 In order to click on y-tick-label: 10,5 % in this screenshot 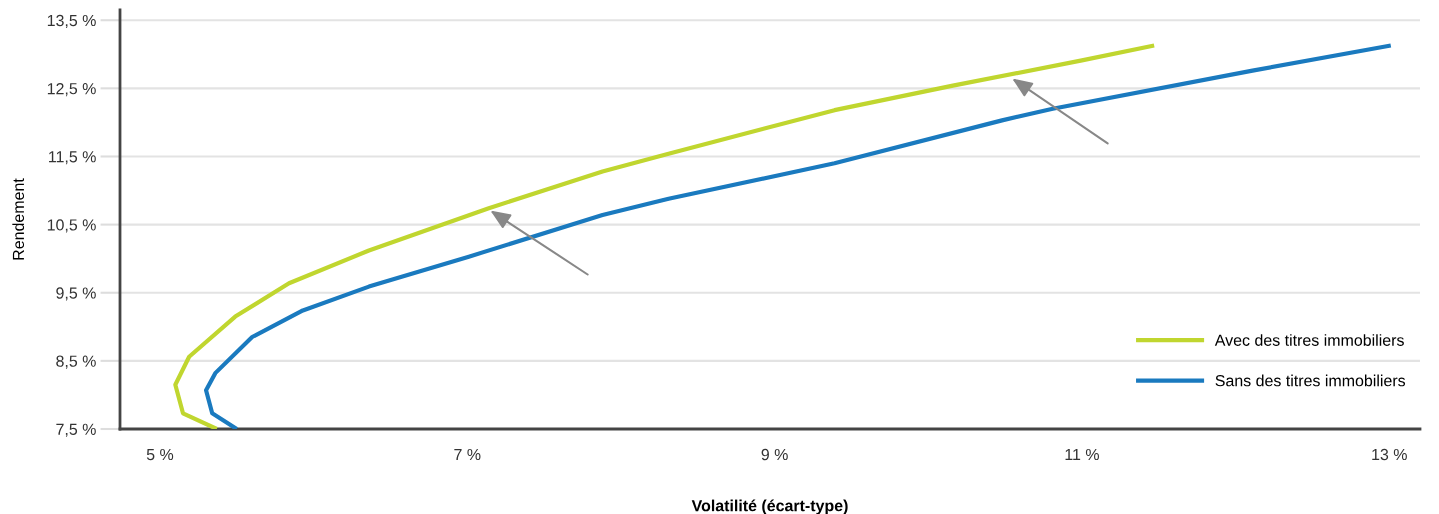, I will do `click(71, 226)`.